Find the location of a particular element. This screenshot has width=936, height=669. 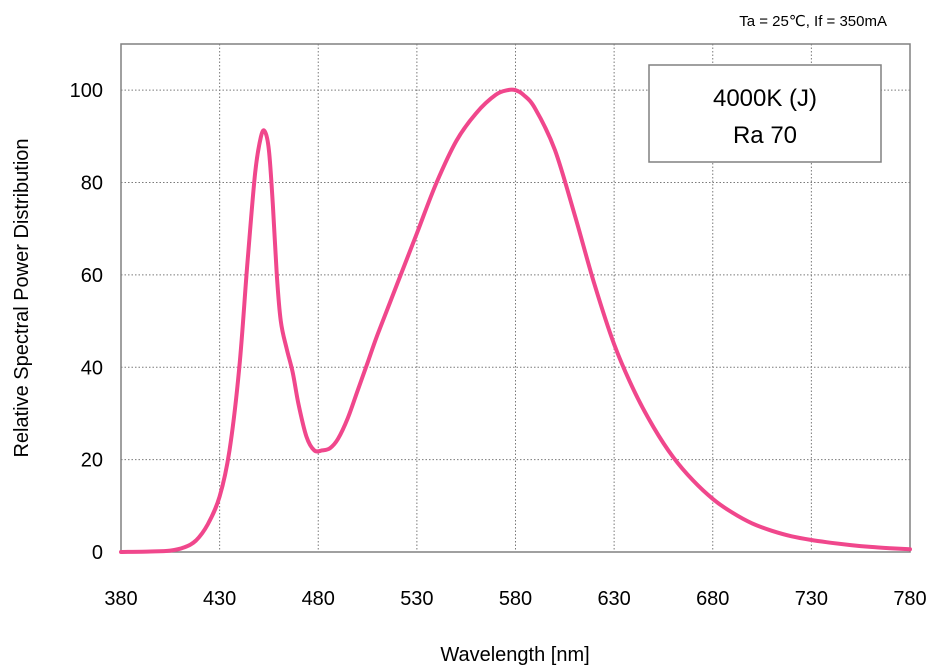

x-tick-labels: 380 430 480 530 580 630 680 730 780 is located at coordinates (515, 599).